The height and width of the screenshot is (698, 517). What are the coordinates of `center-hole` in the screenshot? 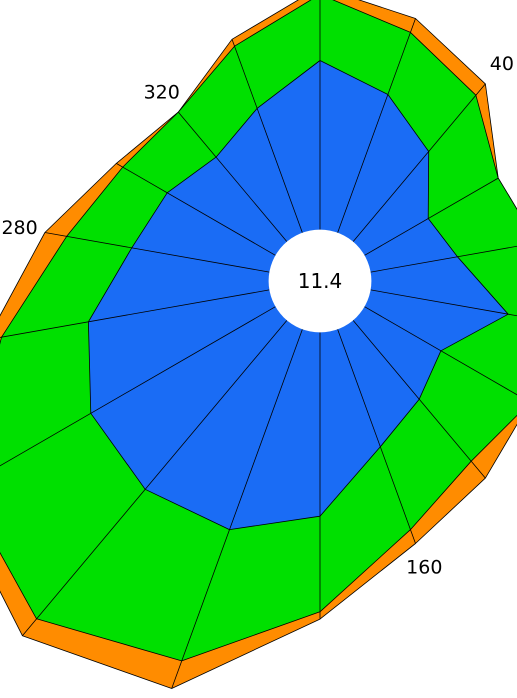 It's located at (320, 281).